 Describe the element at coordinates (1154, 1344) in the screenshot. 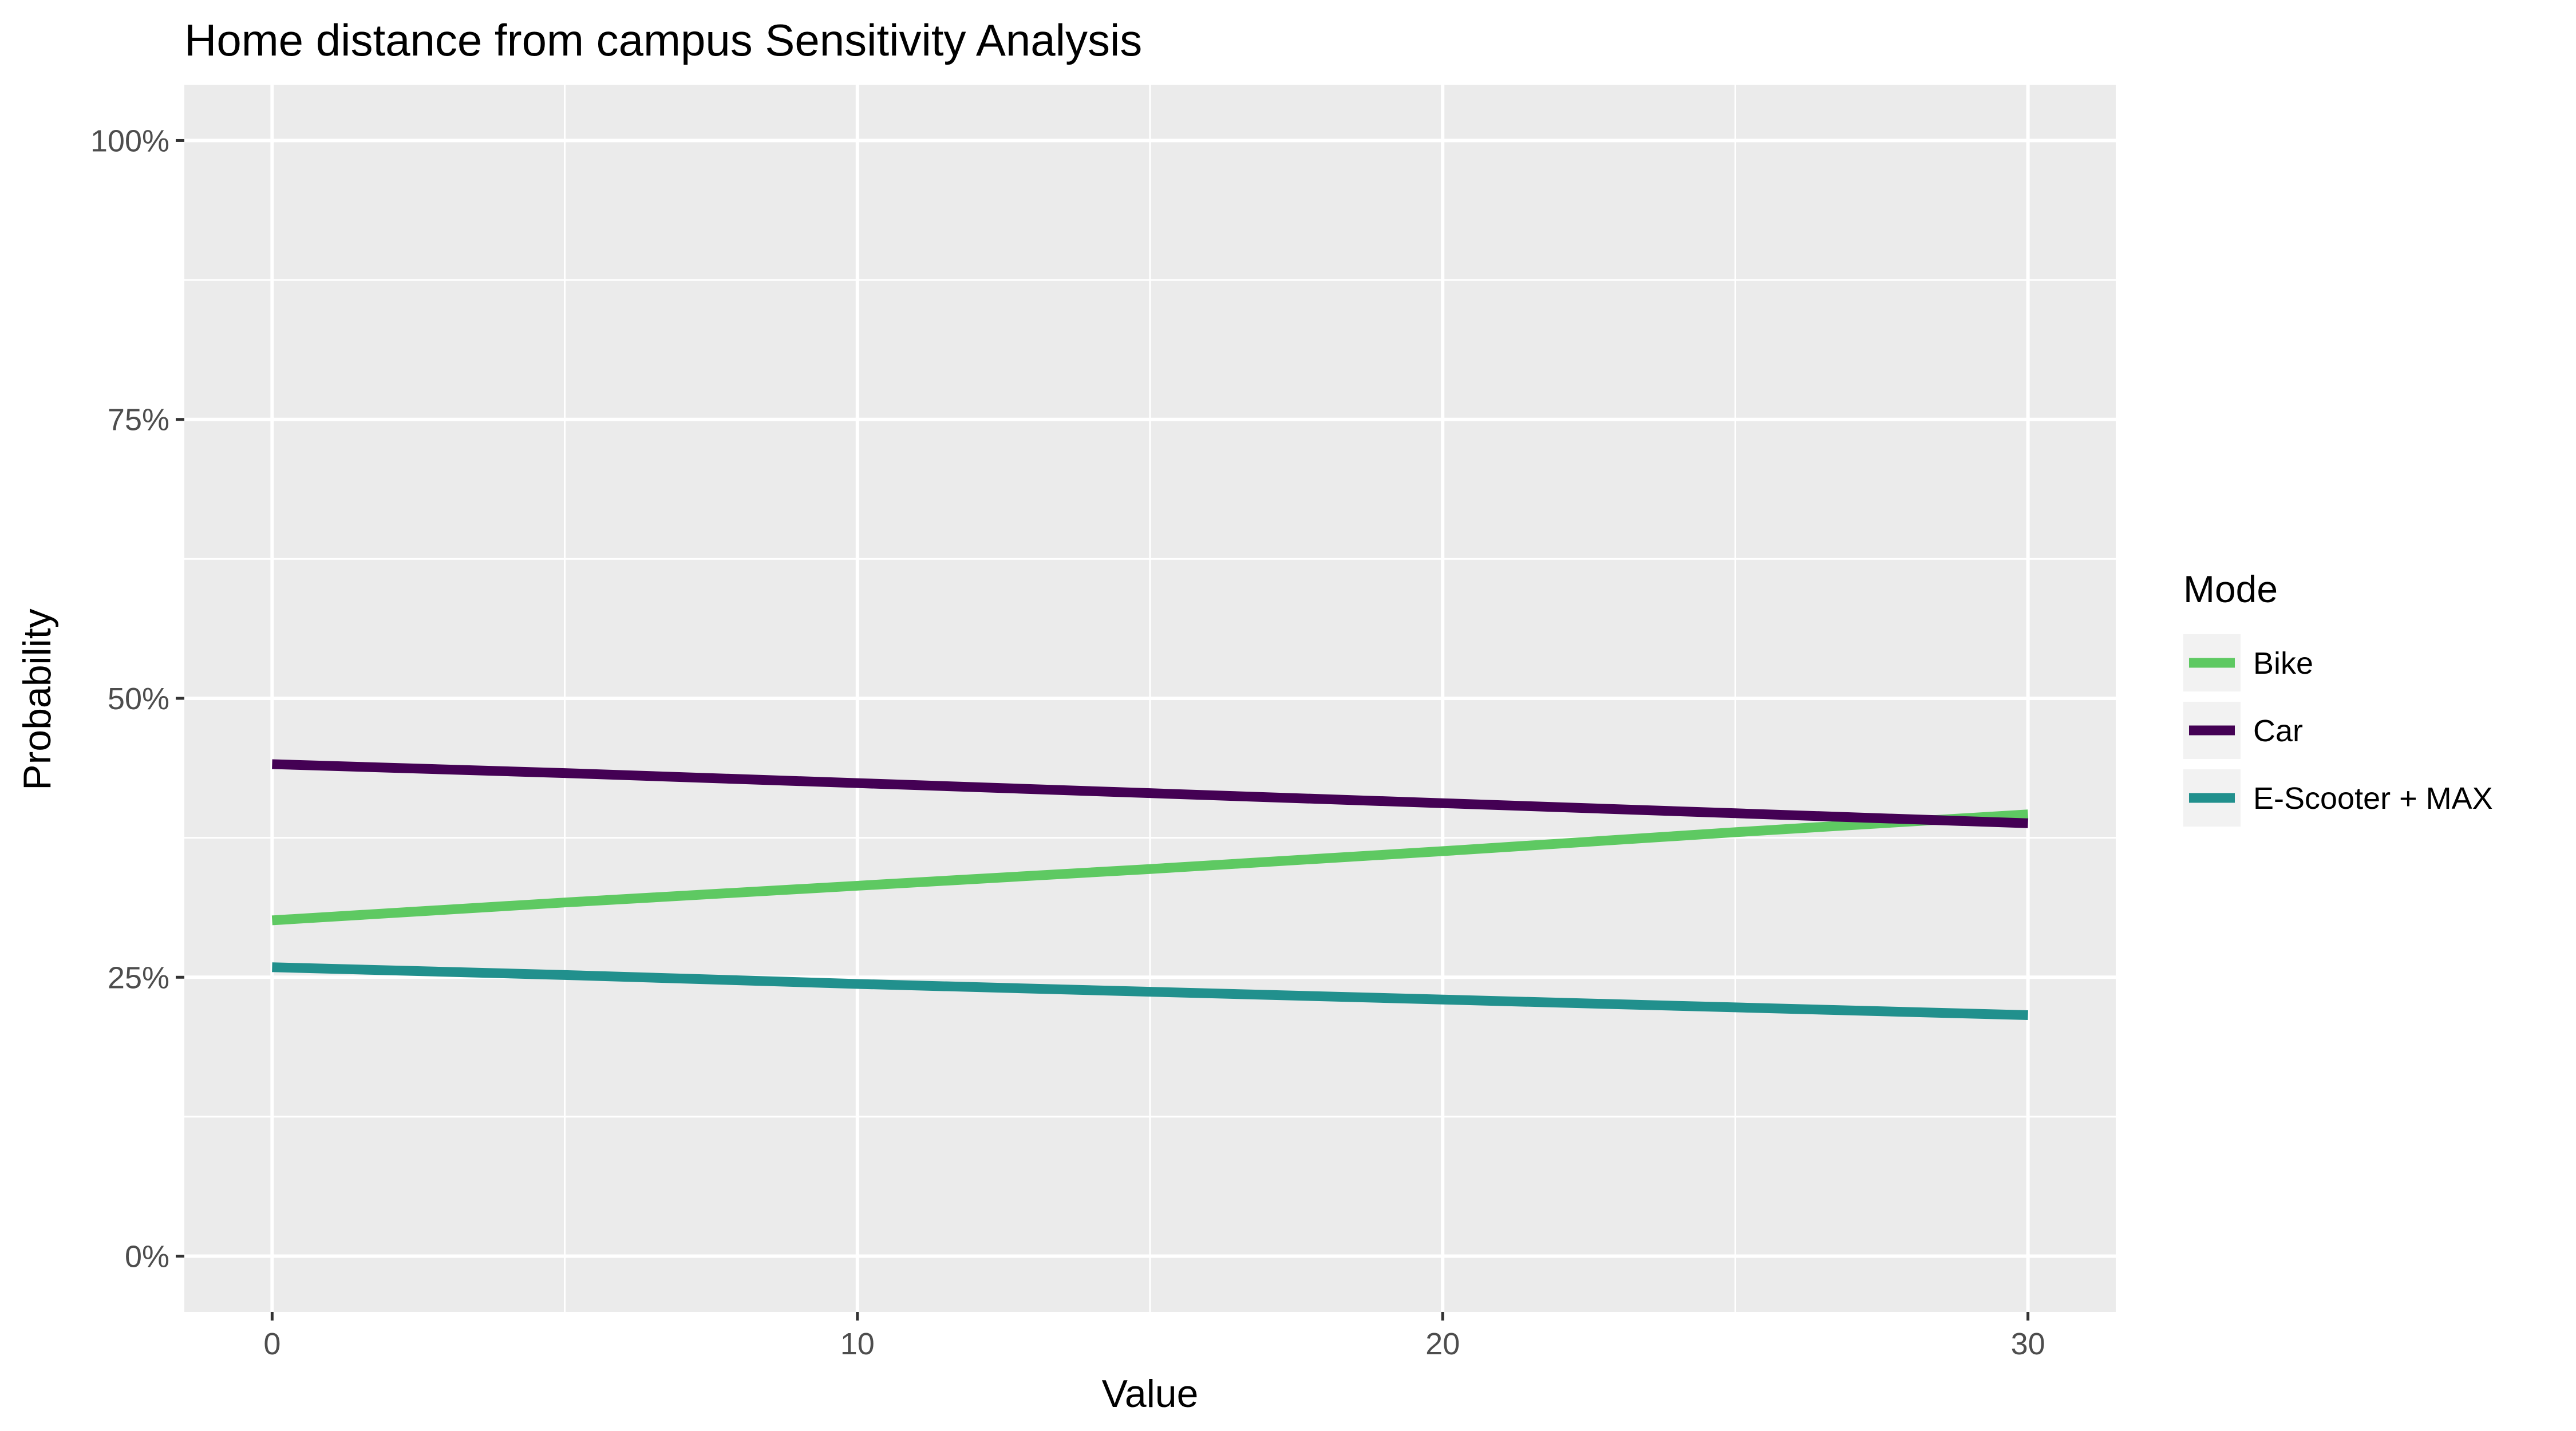

I see `x-tick-labels: 0 10 20 30` at that location.